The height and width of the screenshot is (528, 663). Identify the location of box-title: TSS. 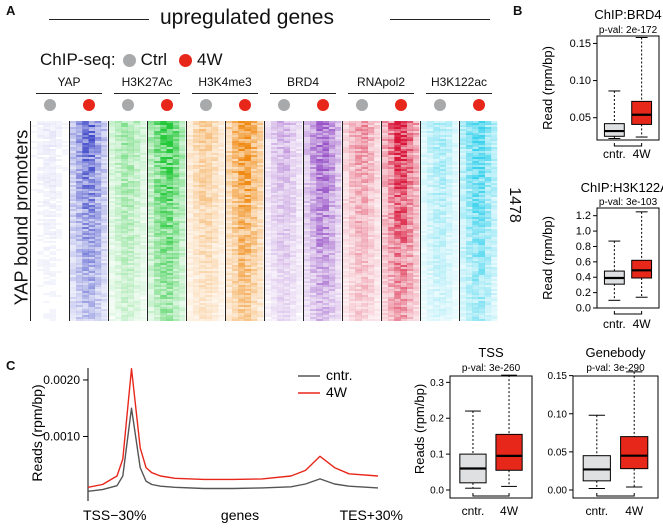
(491, 352).